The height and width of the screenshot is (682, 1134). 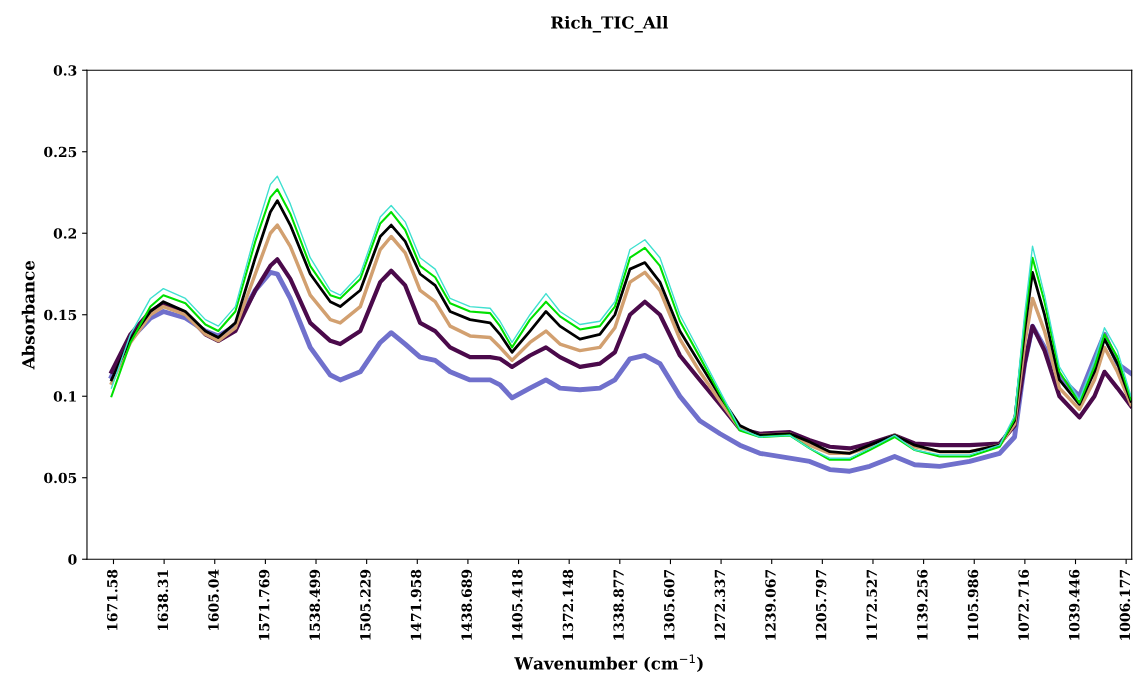 What do you see at coordinates (213, 600) in the screenshot?
I see `x-tick-label: 1605.04` at bounding box center [213, 600].